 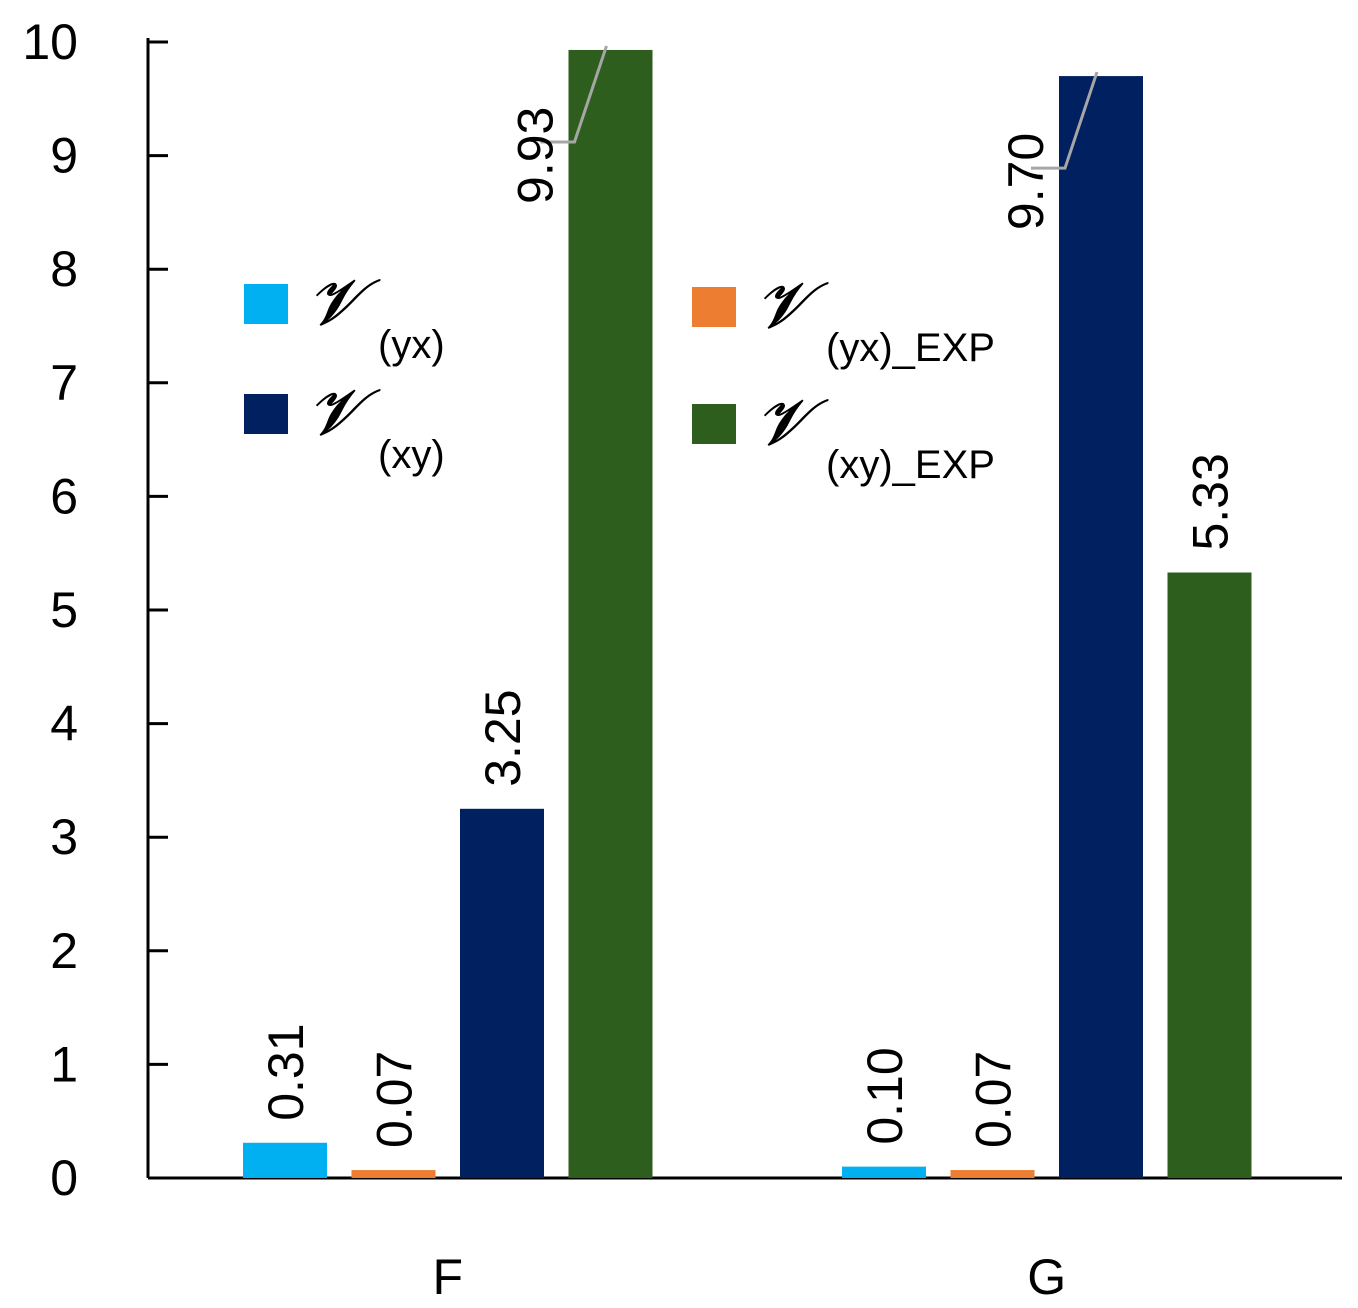 I want to click on y-tick-label: 4, so click(x=64, y=724).